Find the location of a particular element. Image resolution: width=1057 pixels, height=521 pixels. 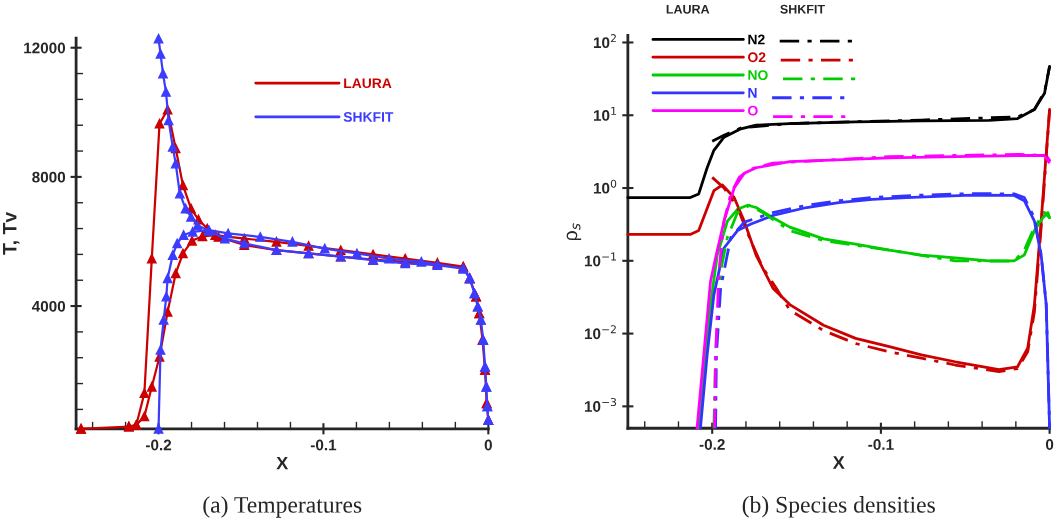

y-tick-label: 4000 is located at coordinates (48, 306).